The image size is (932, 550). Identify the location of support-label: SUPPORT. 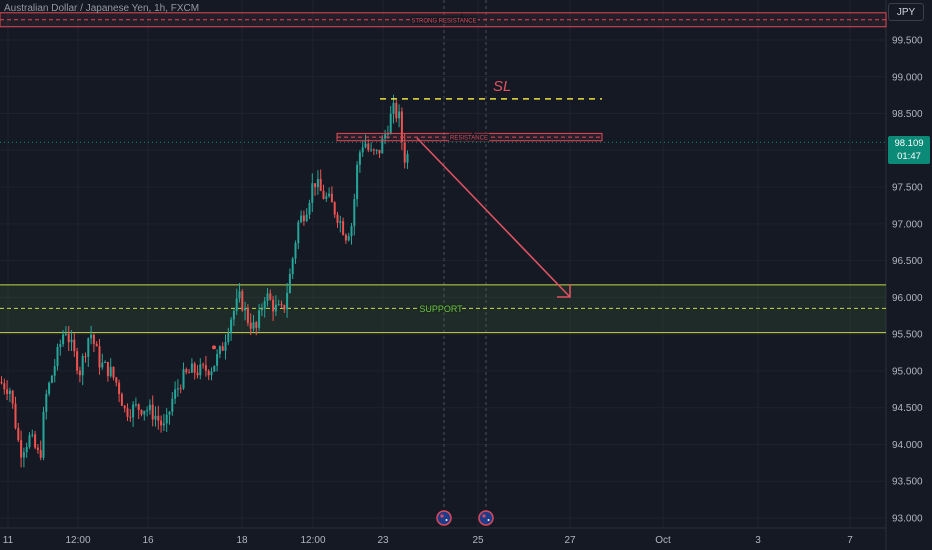
(441, 309).